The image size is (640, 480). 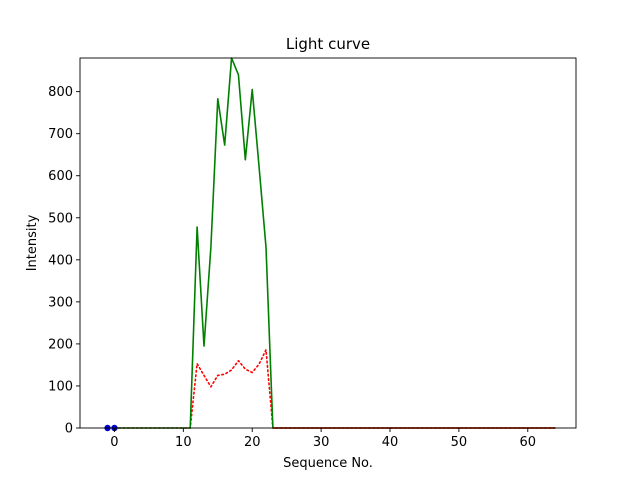 I want to click on y-tick-label: 500, so click(x=60, y=218).